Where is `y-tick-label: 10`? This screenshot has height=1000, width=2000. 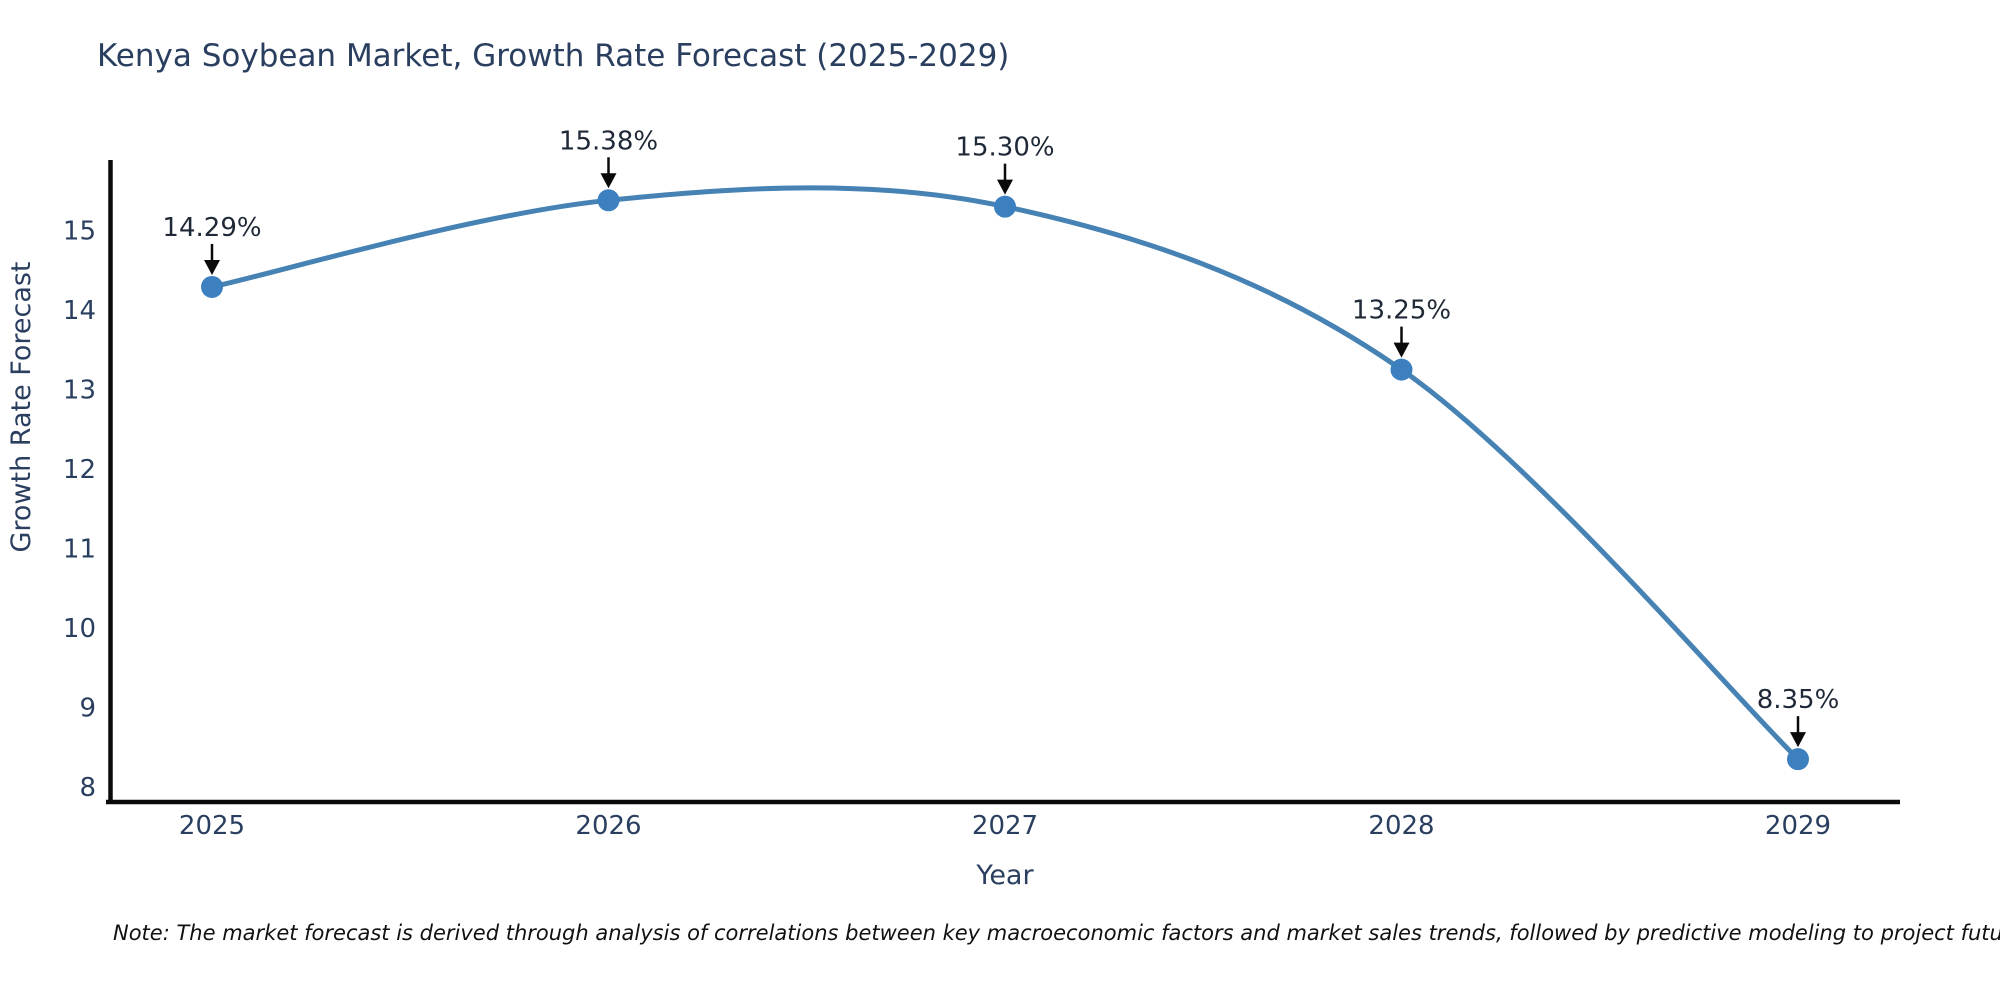 y-tick-label: 10 is located at coordinates (79, 629).